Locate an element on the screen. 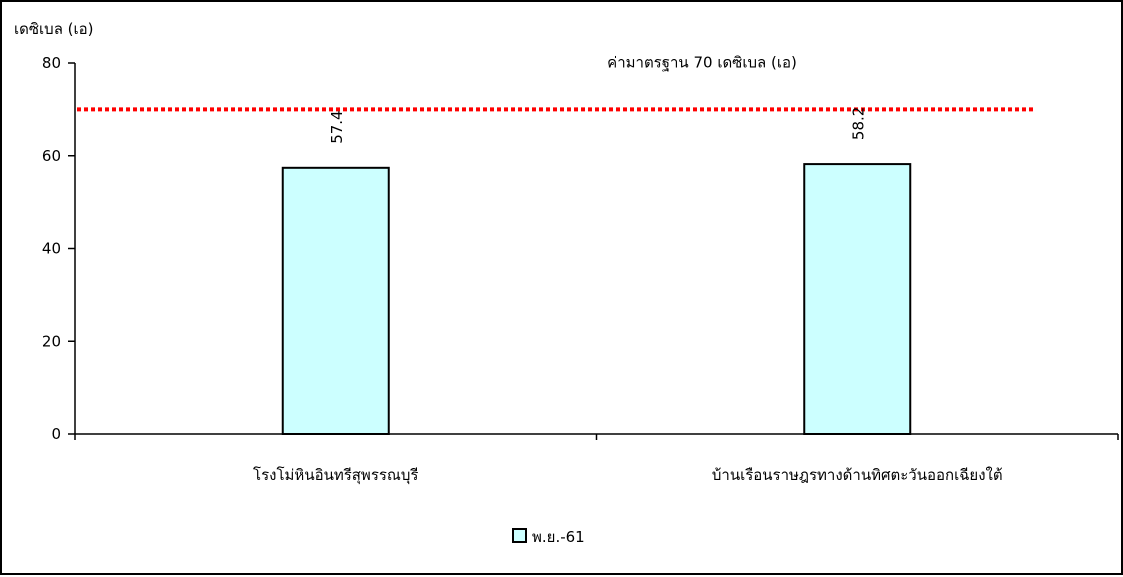 This screenshot has width=1123, height=577. y-tick-label: 60 is located at coordinates (51, 156).